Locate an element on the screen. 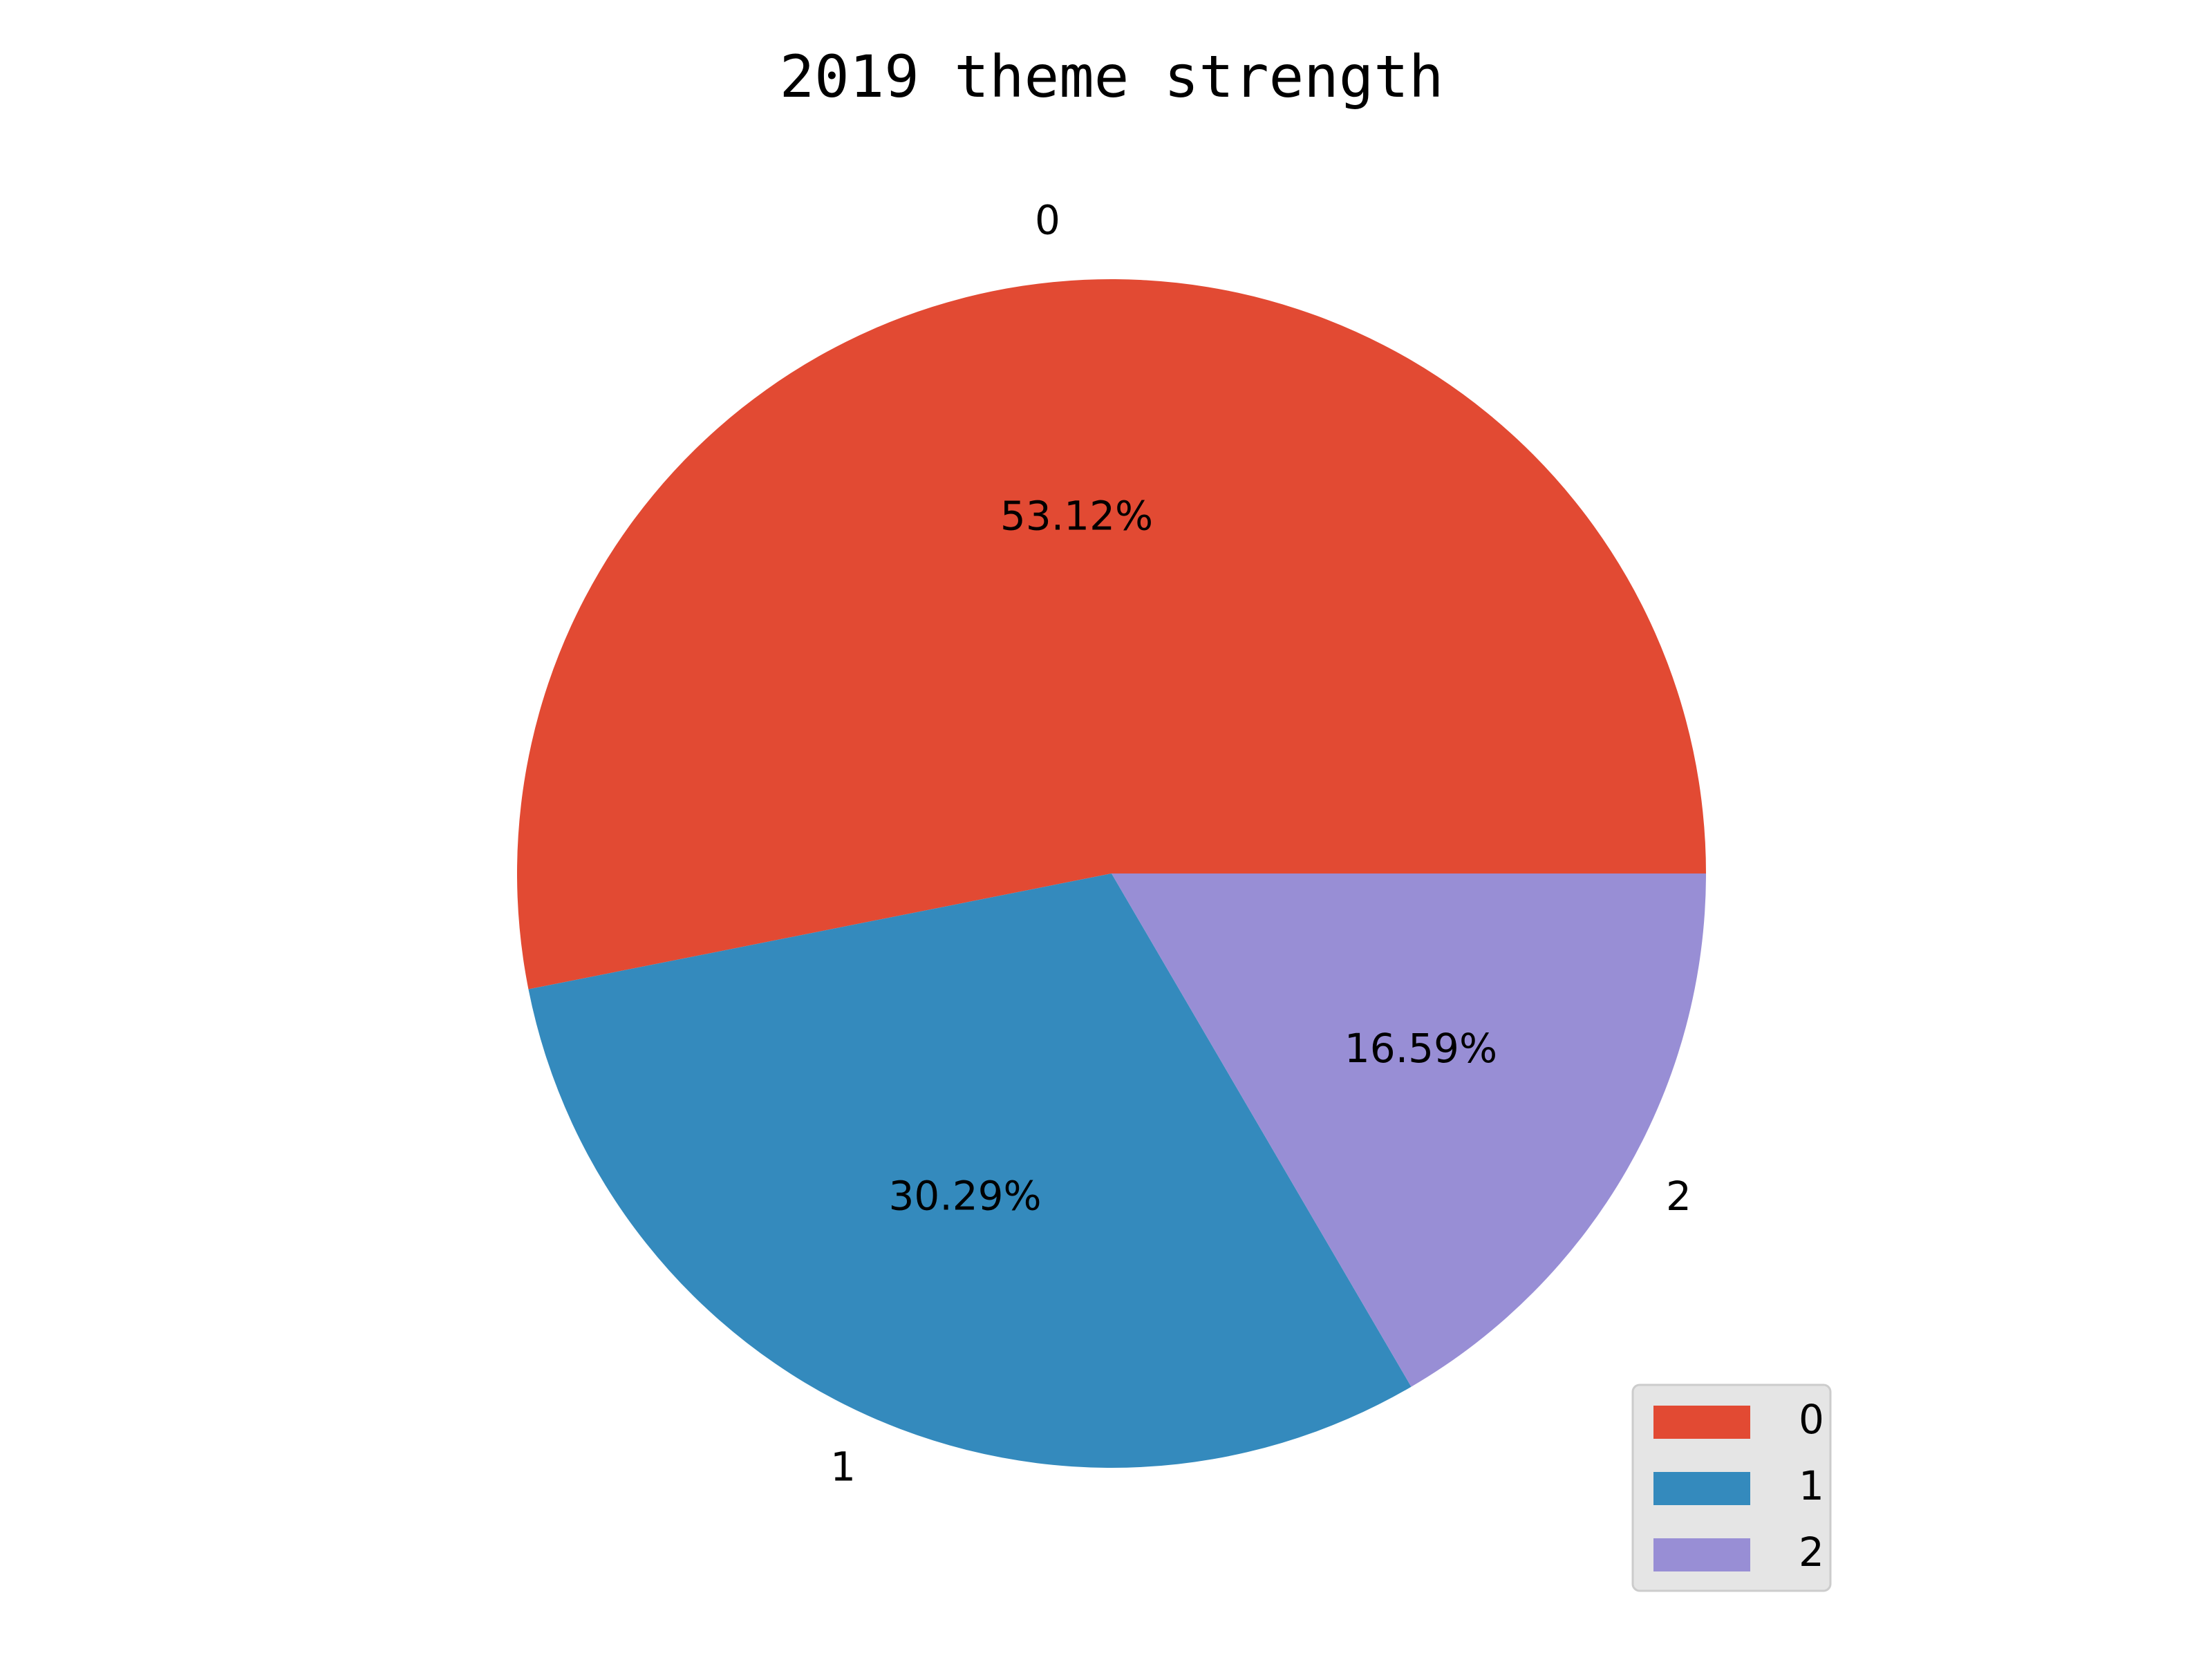 The image size is (2212, 1662). chart-title: 2019 theme strength is located at coordinates (1112, 77).